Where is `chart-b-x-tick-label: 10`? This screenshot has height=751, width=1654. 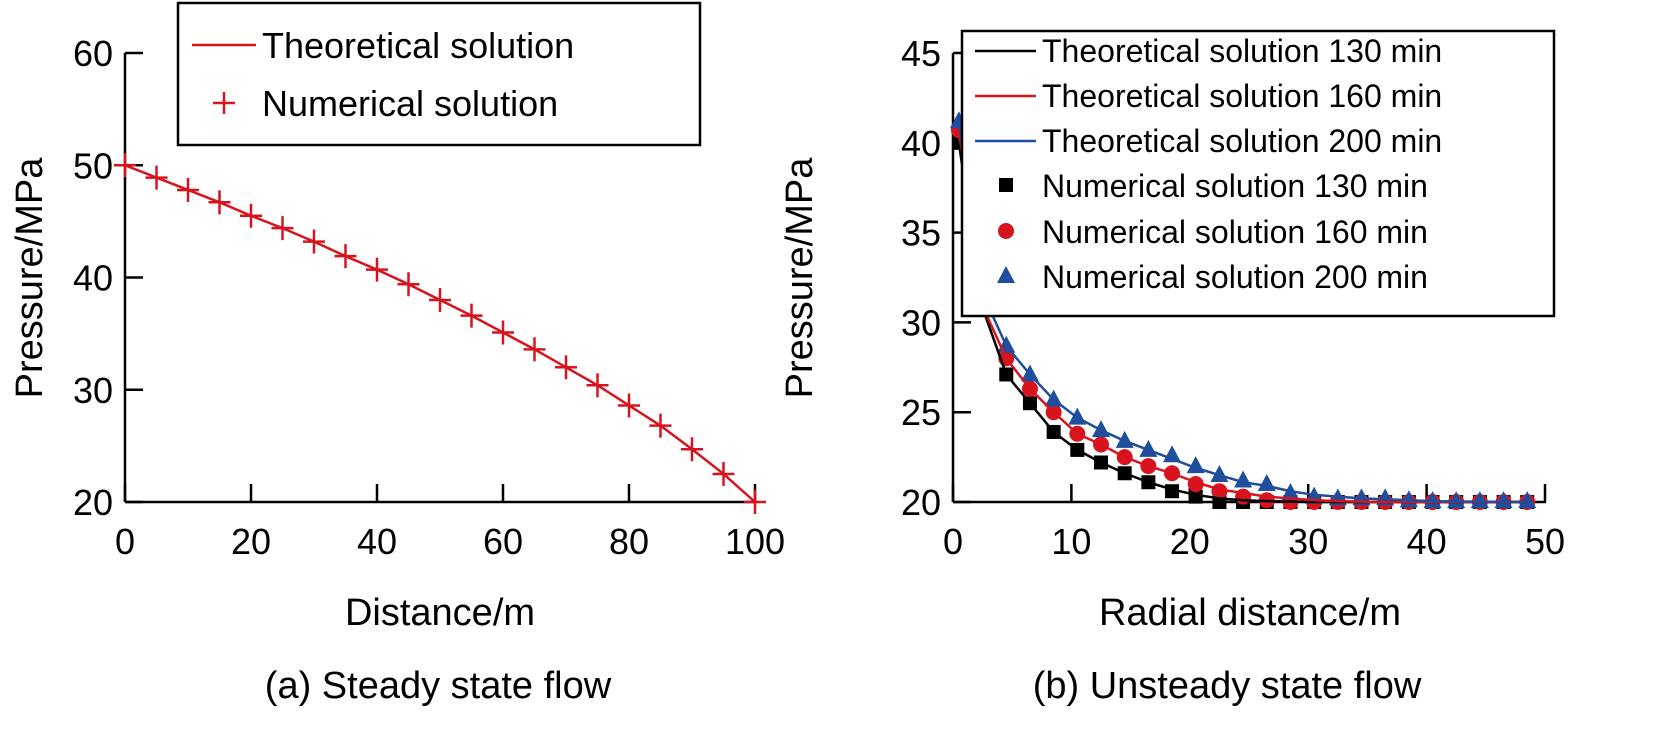
chart-b-x-tick-label: 10 is located at coordinates (1071, 541).